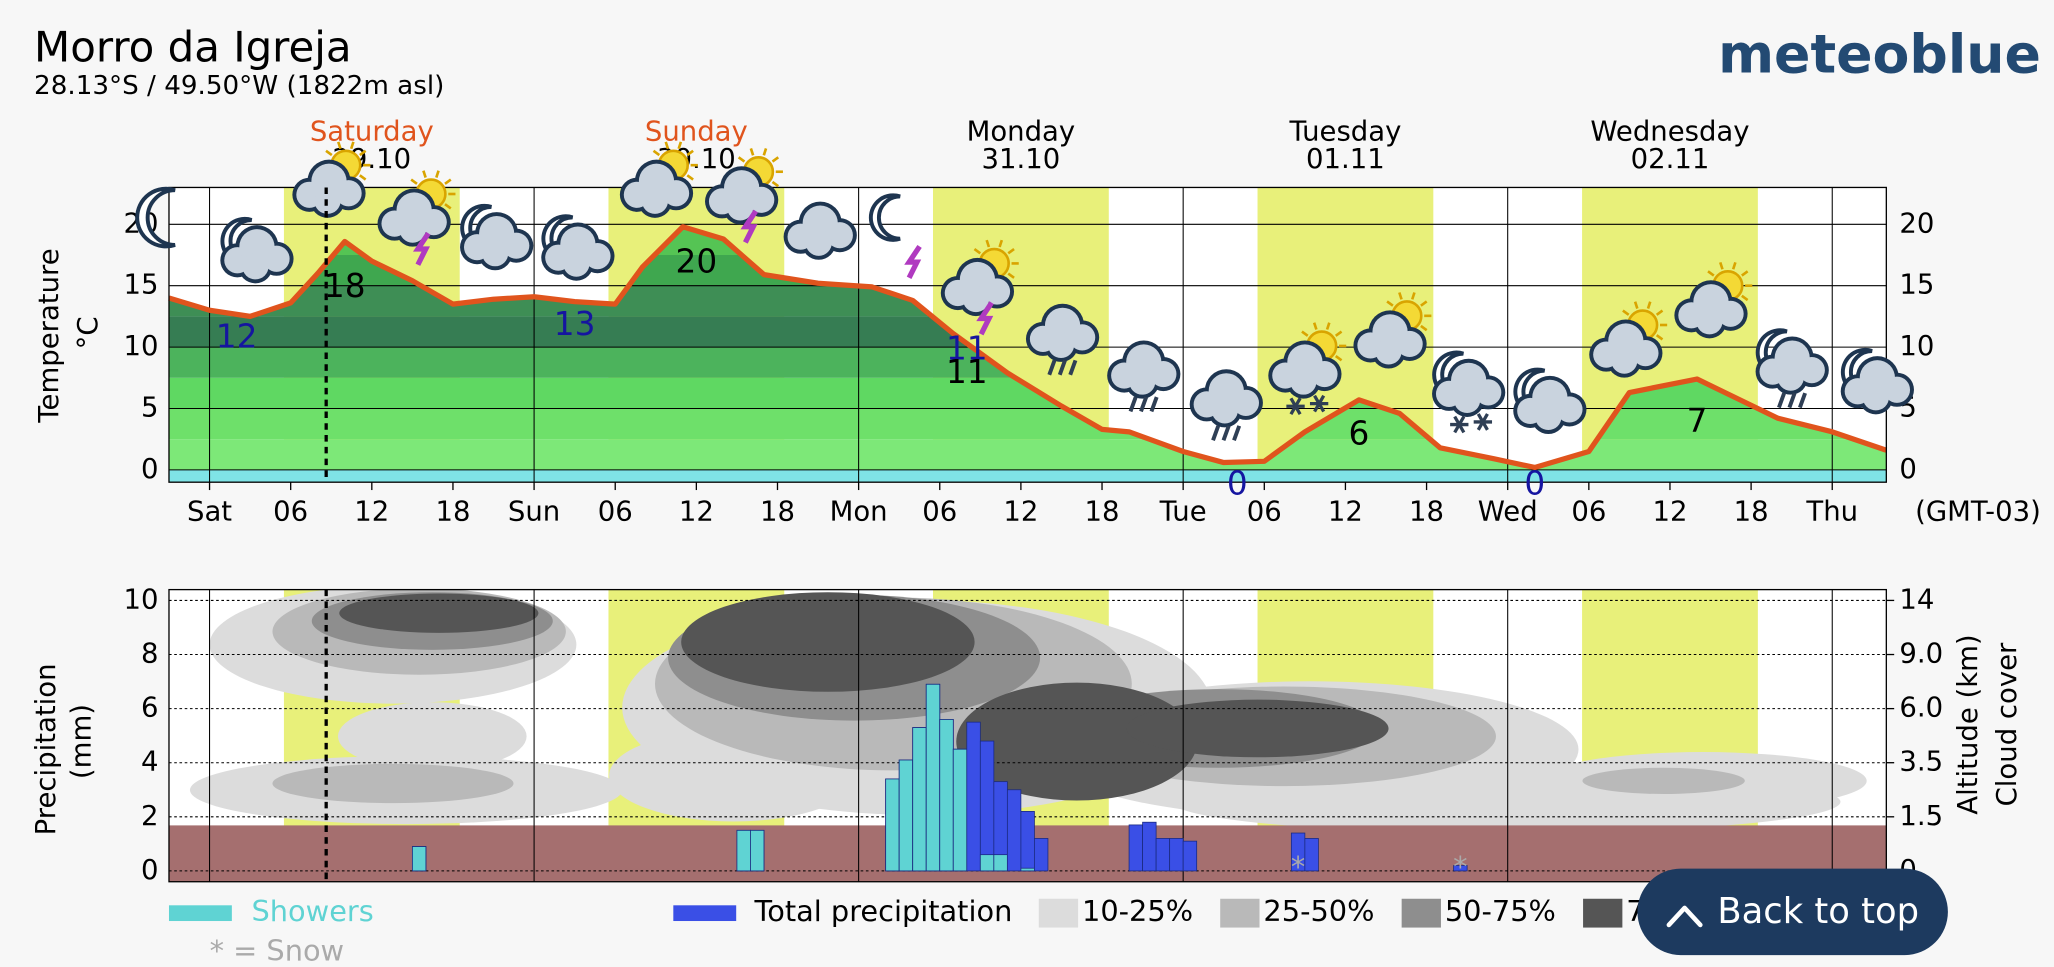 The image size is (2054, 967). Describe the element at coordinates (1684, 916) in the screenshot. I see `button-chevron` at that location.